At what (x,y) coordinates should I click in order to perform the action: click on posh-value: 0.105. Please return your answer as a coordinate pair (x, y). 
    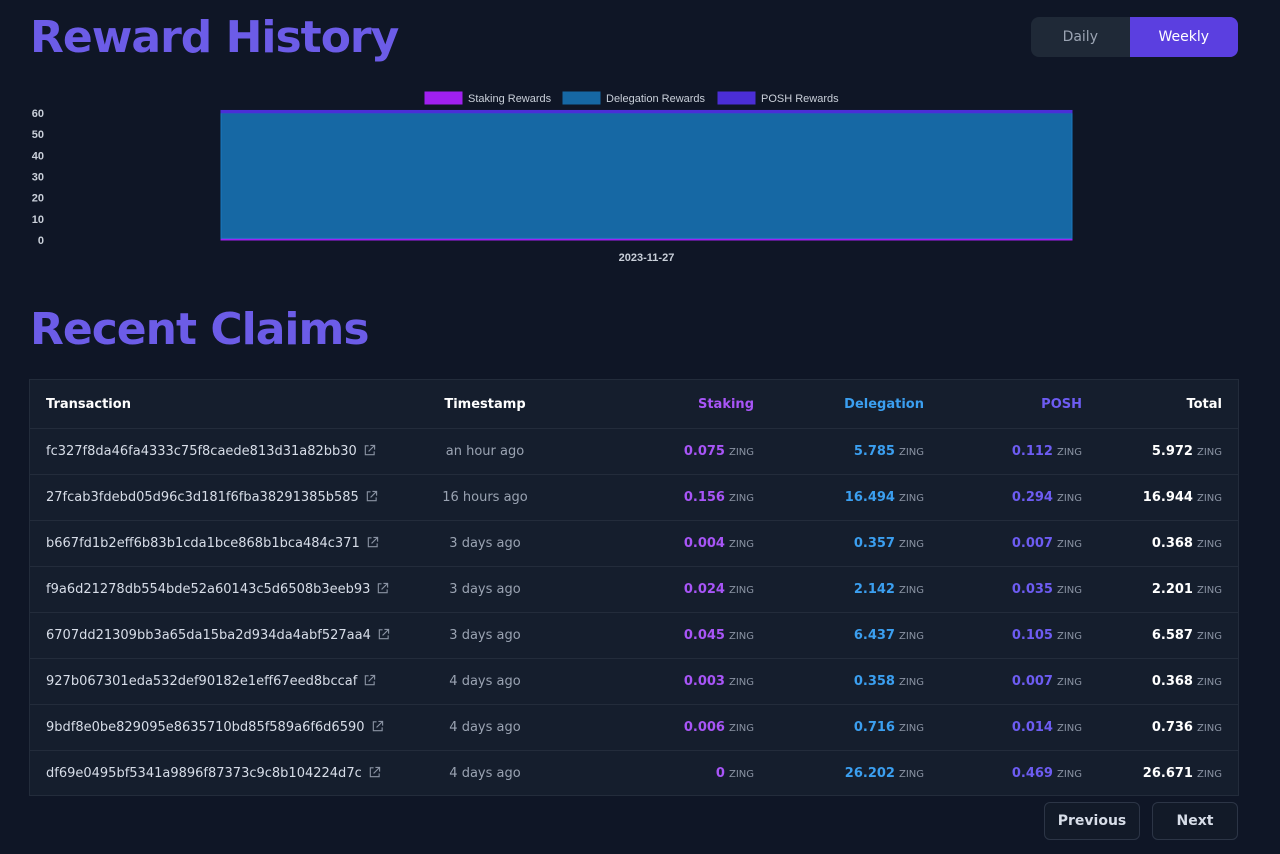
    Looking at the image, I should click on (1032, 635).